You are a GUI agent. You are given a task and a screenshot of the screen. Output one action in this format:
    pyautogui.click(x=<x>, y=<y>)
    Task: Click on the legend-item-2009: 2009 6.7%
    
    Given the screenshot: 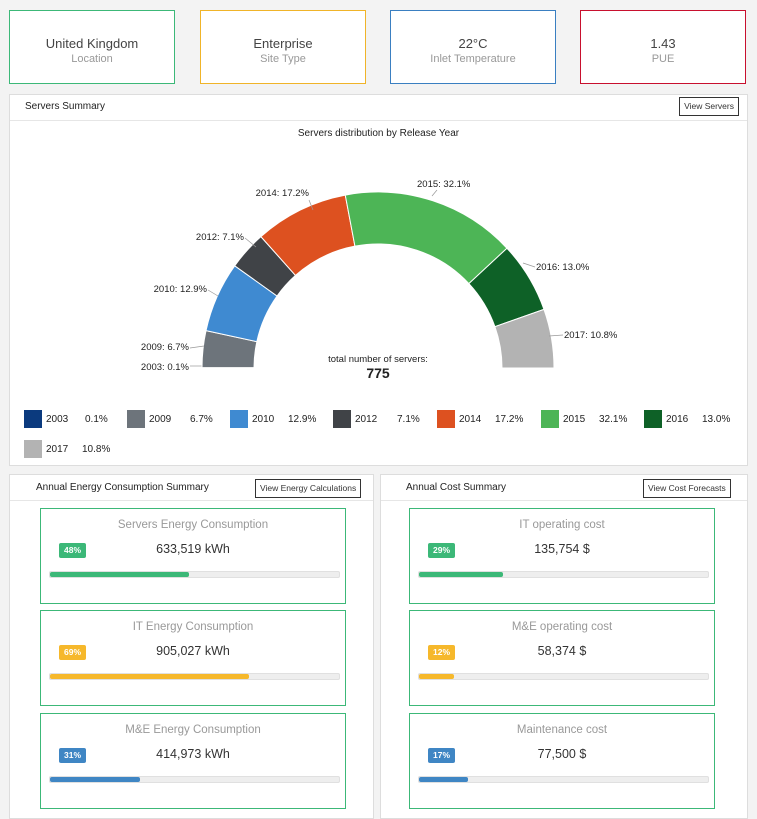 What is the action you would take?
    pyautogui.click(x=177, y=419)
    